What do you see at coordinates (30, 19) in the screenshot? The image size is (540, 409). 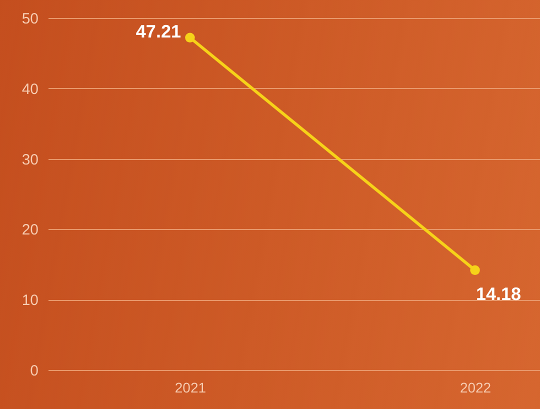 I see `y-tick-label: 50` at bounding box center [30, 19].